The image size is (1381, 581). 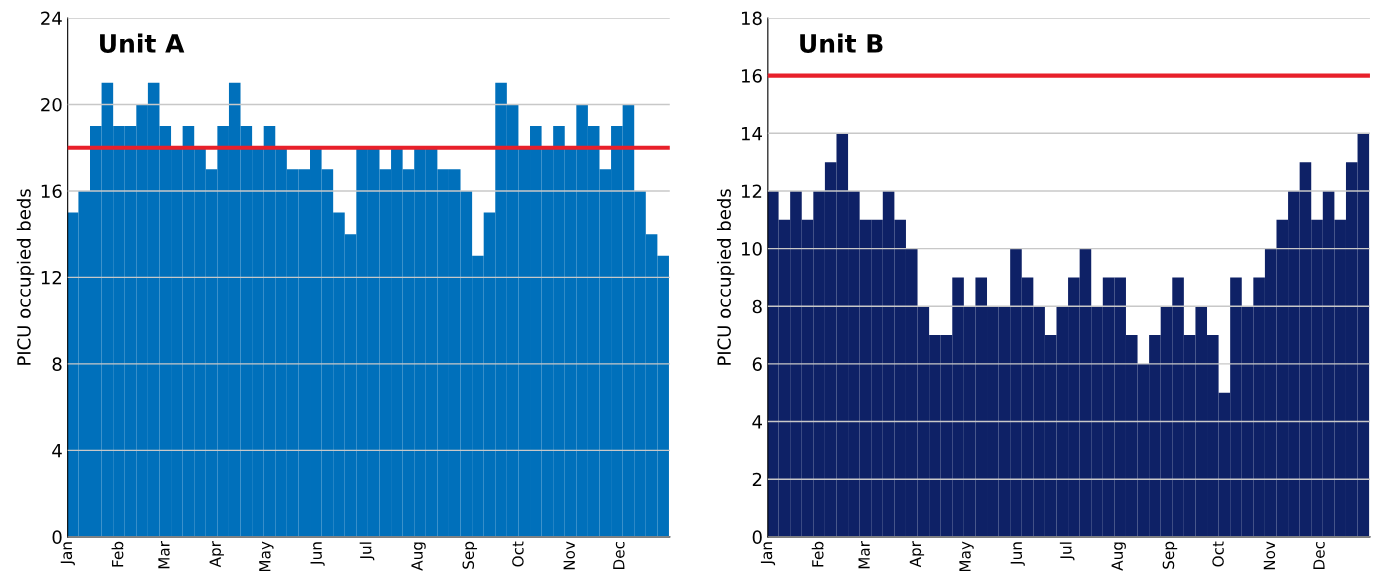 I want to click on y-tick-label: 2, so click(x=757, y=479).